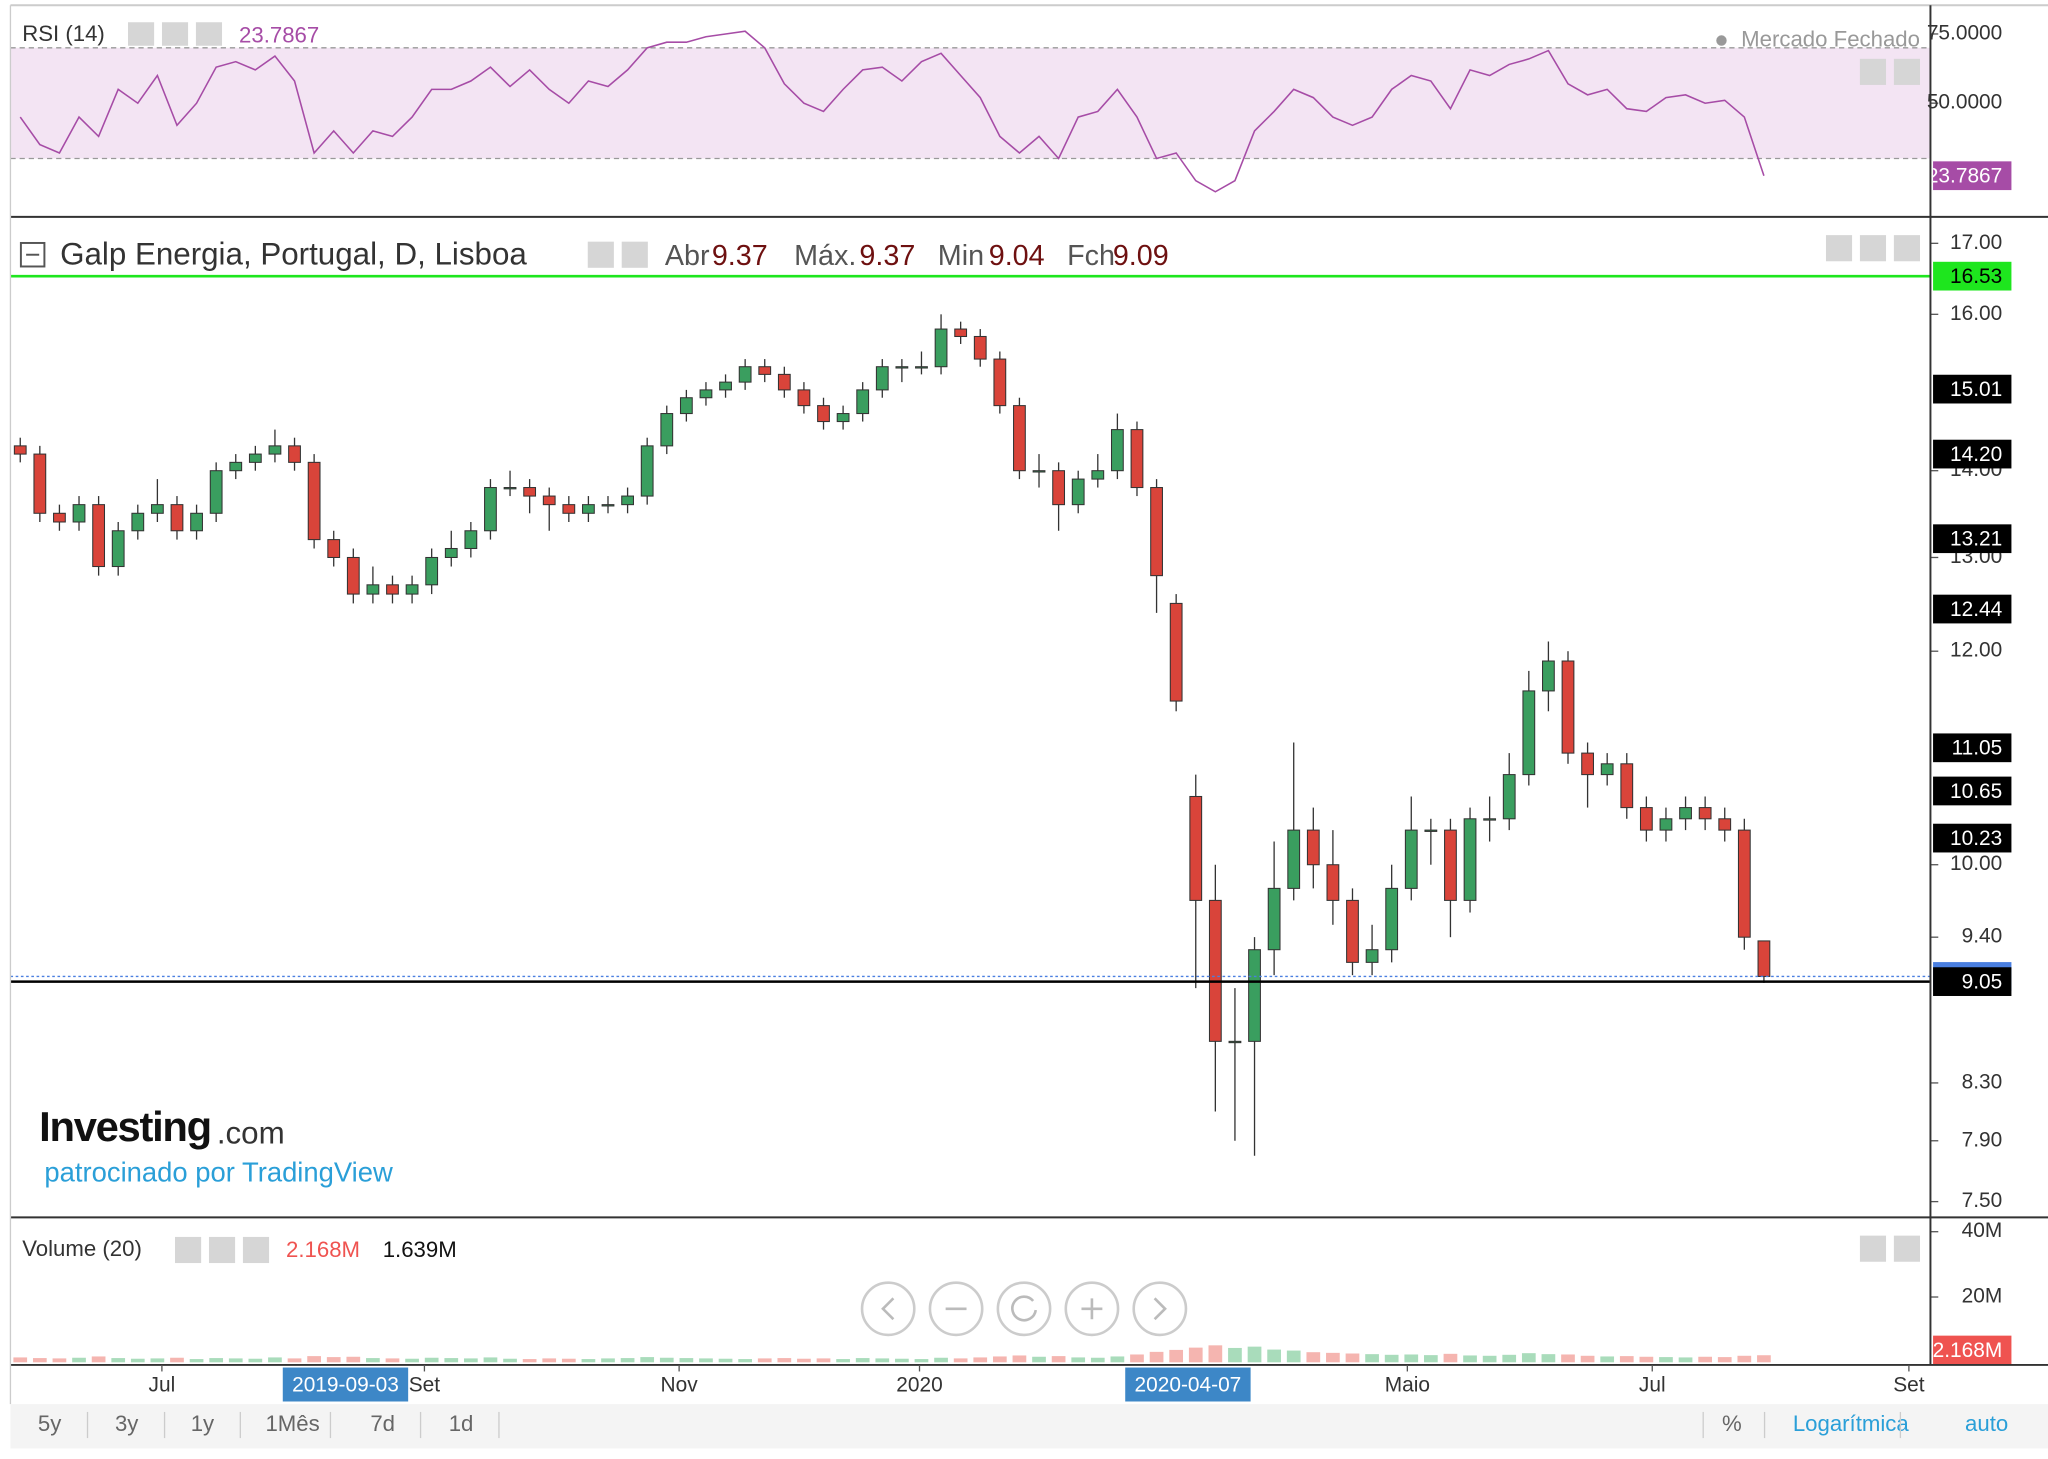 The width and height of the screenshot is (2048, 1459). I want to click on toolbar-option: %, so click(1732, 1423).